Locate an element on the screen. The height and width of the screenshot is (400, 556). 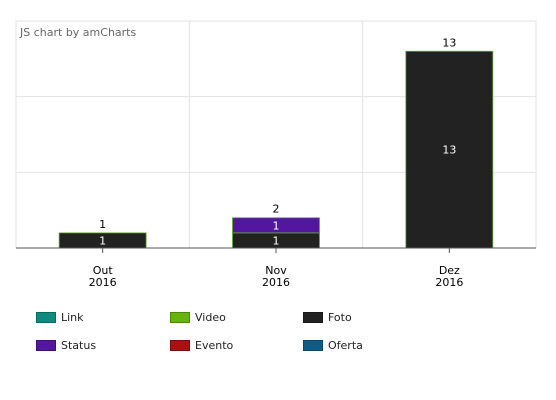
bar-segment-status is located at coordinates (276, 225).